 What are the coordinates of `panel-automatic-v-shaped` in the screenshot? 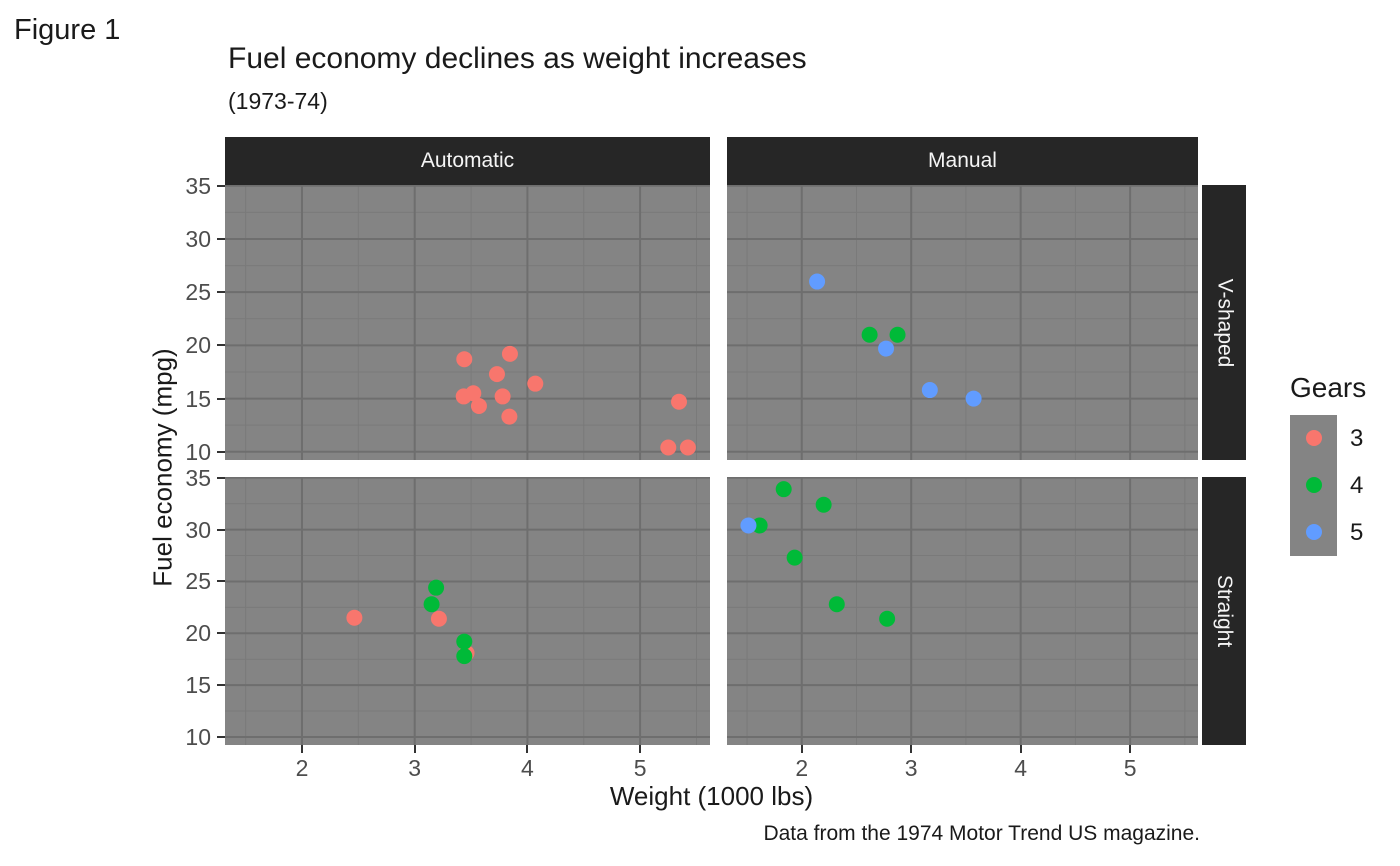 It's located at (467, 322).